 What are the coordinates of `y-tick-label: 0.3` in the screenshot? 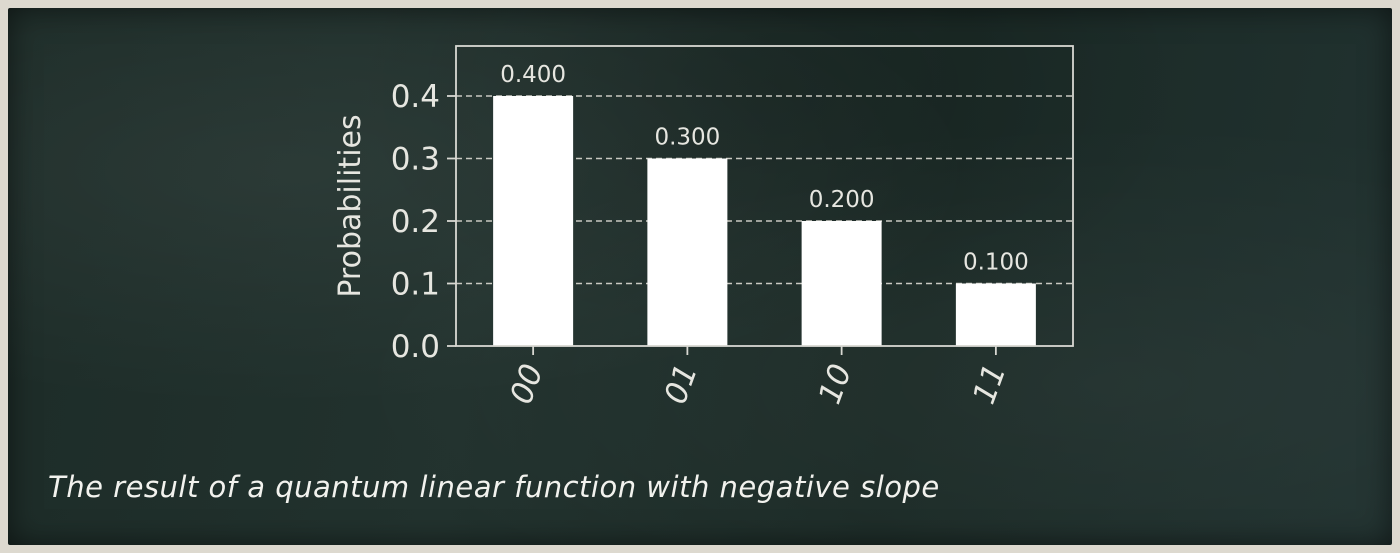 It's located at (415, 160).